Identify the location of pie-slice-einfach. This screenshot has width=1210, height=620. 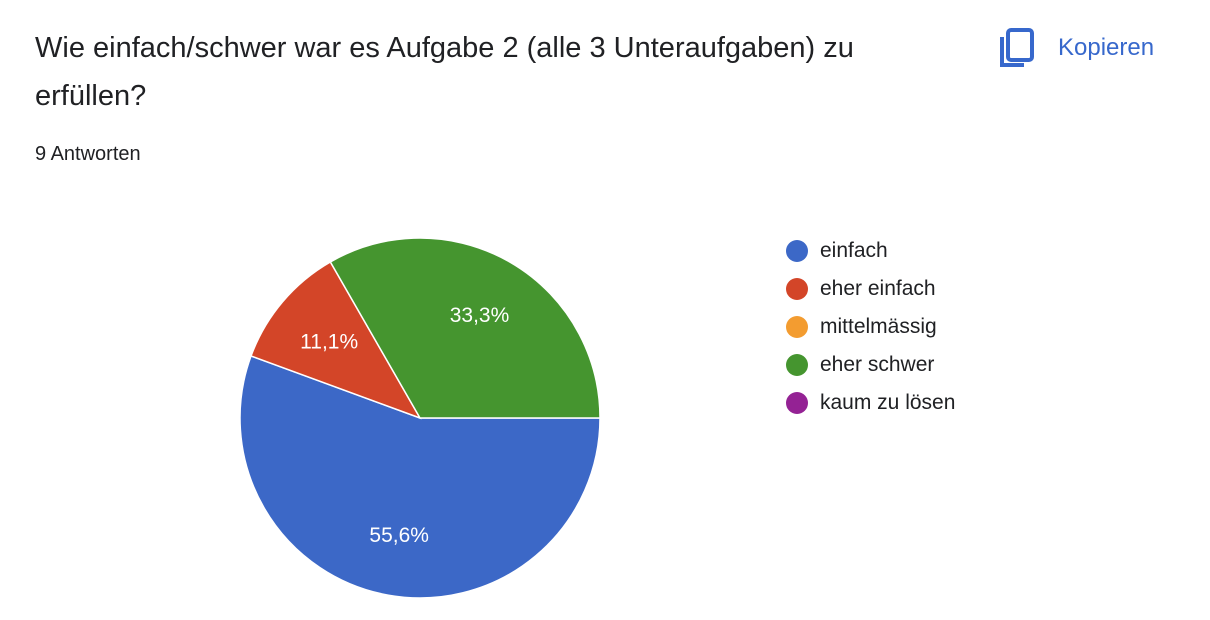
(420, 477).